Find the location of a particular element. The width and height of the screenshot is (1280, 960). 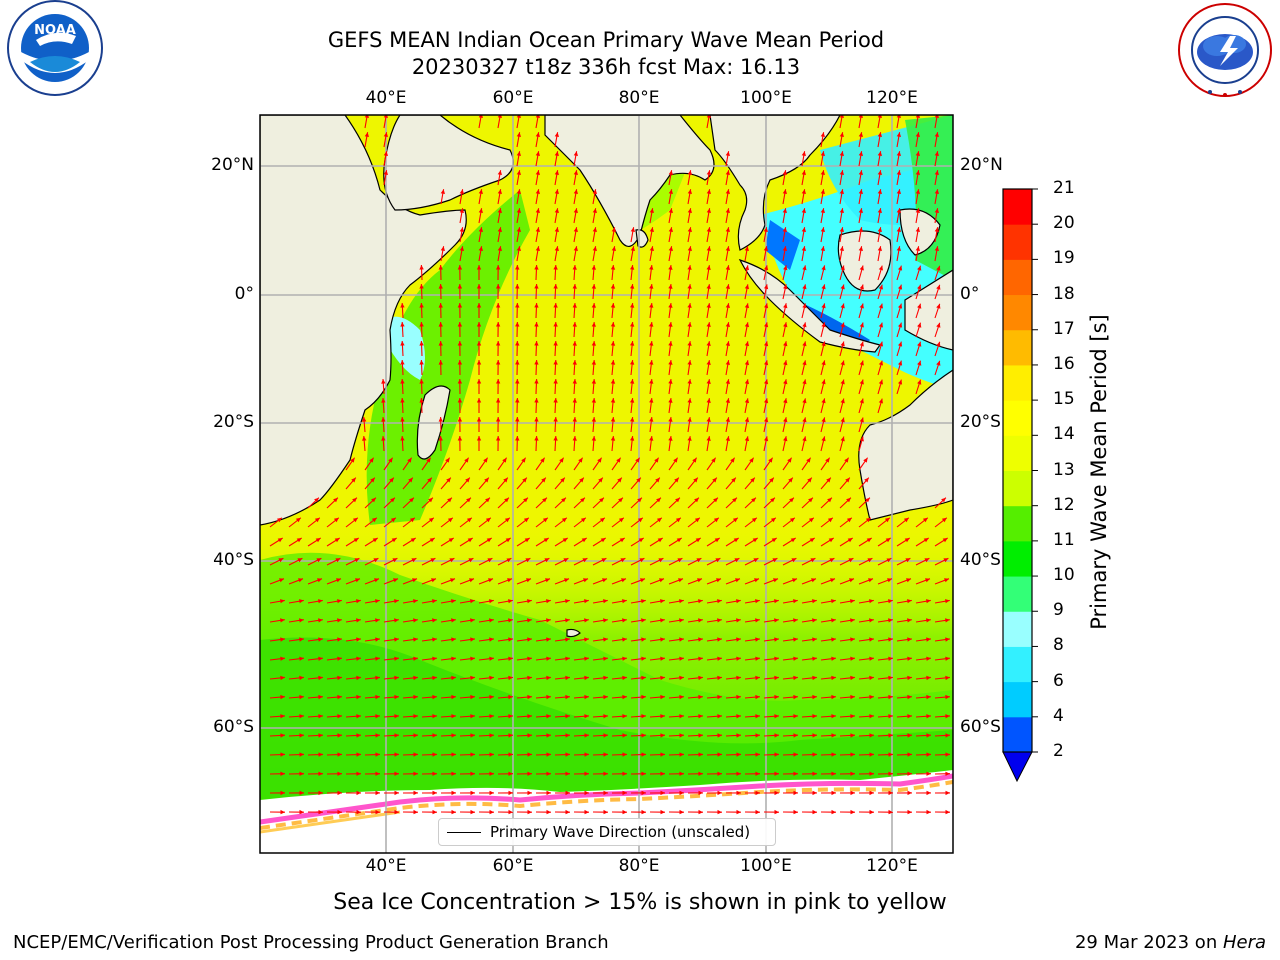

colorbar-tick-label: 4 is located at coordinates (1058, 715).